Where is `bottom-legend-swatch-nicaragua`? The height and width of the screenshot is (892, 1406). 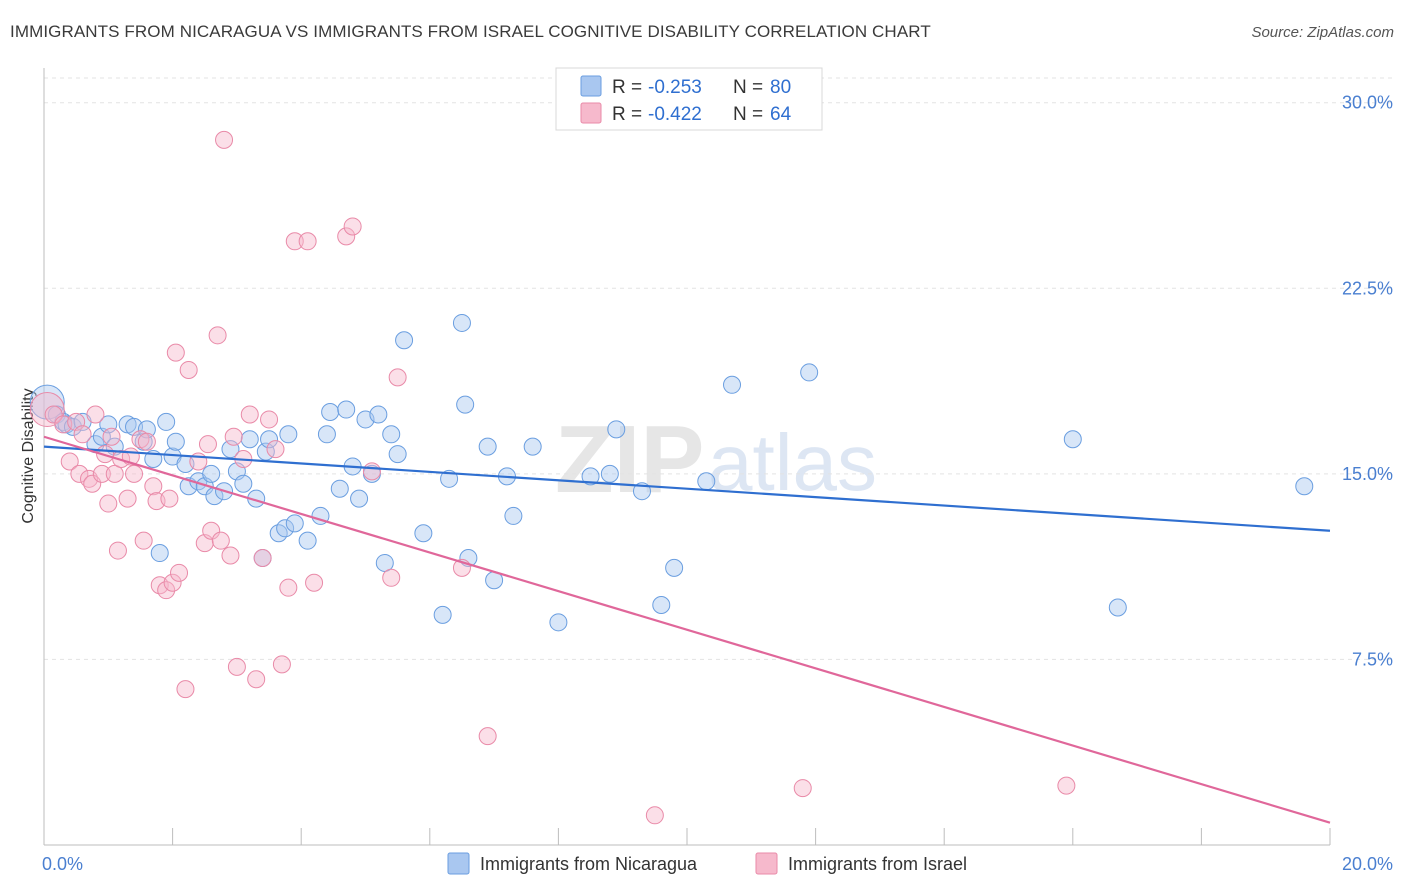
bottom-legend-swatch-nicaragua is located at coordinates (458, 863).